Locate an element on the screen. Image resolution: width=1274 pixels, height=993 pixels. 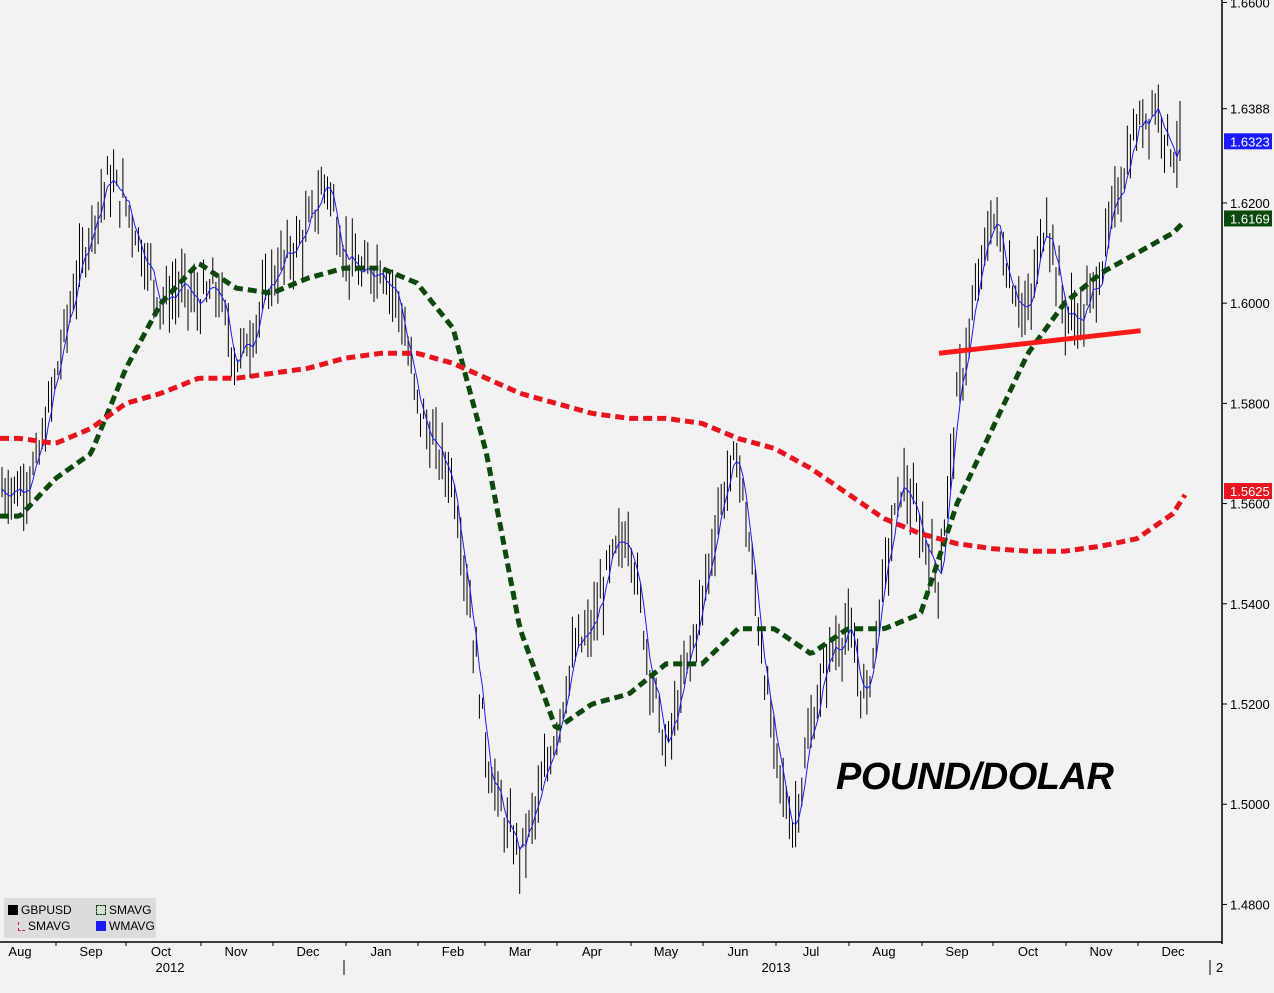
y-tick-label: 1.5800 is located at coordinates (1250, 403).